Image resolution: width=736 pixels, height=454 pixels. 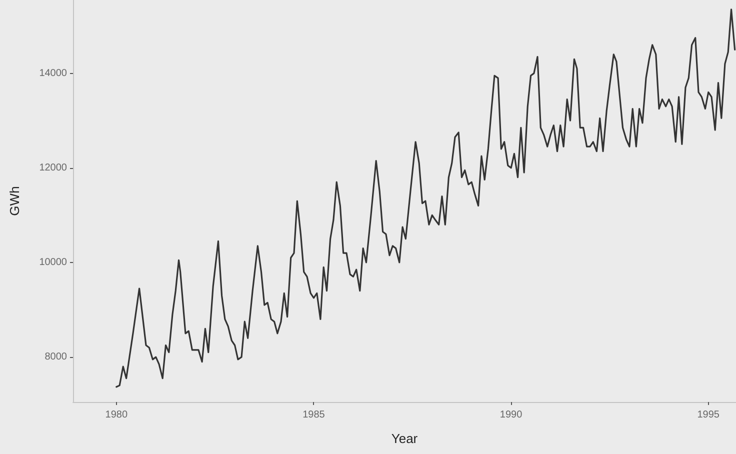 I want to click on y-tick-label: 14000, so click(x=53, y=73).